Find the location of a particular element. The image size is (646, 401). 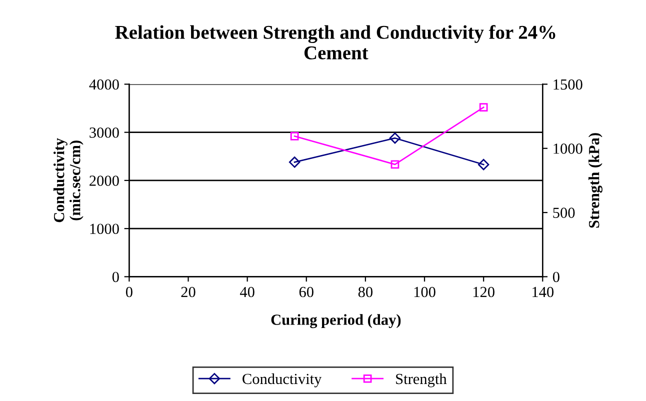

x-tick-label: 120 is located at coordinates (483, 292).